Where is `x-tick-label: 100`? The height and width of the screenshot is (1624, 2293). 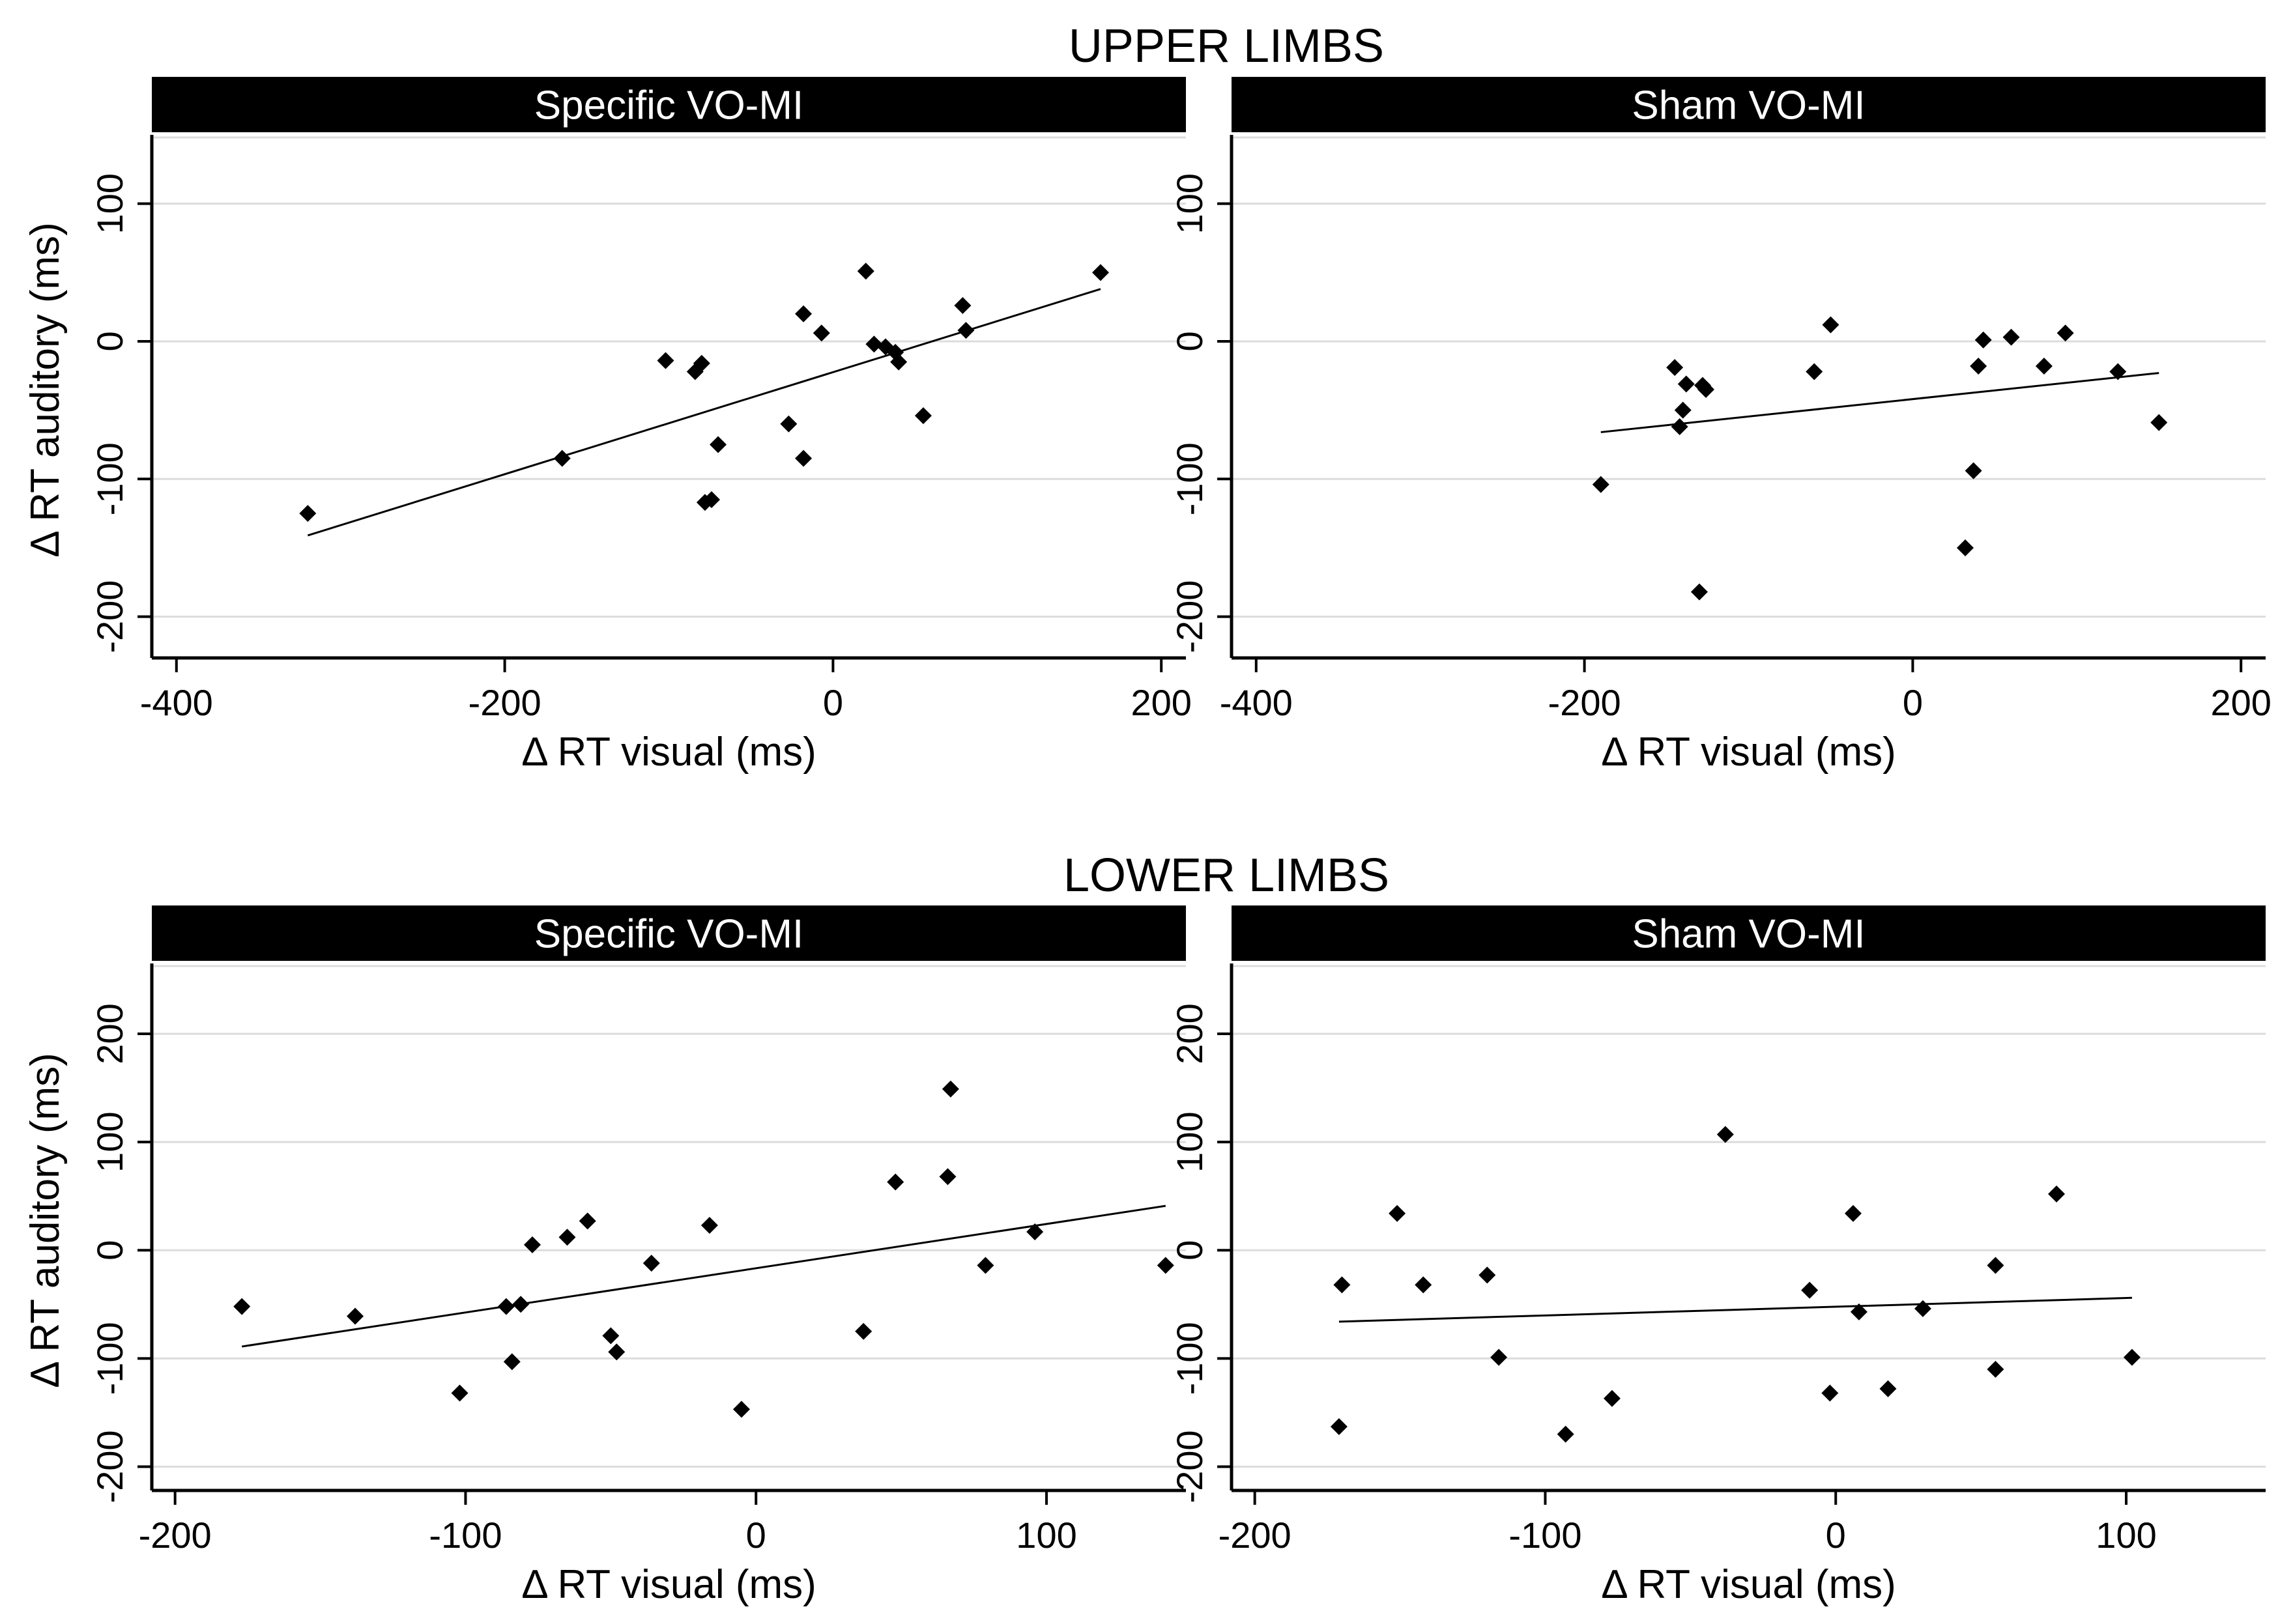 x-tick-label: 100 is located at coordinates (1046, 1535).